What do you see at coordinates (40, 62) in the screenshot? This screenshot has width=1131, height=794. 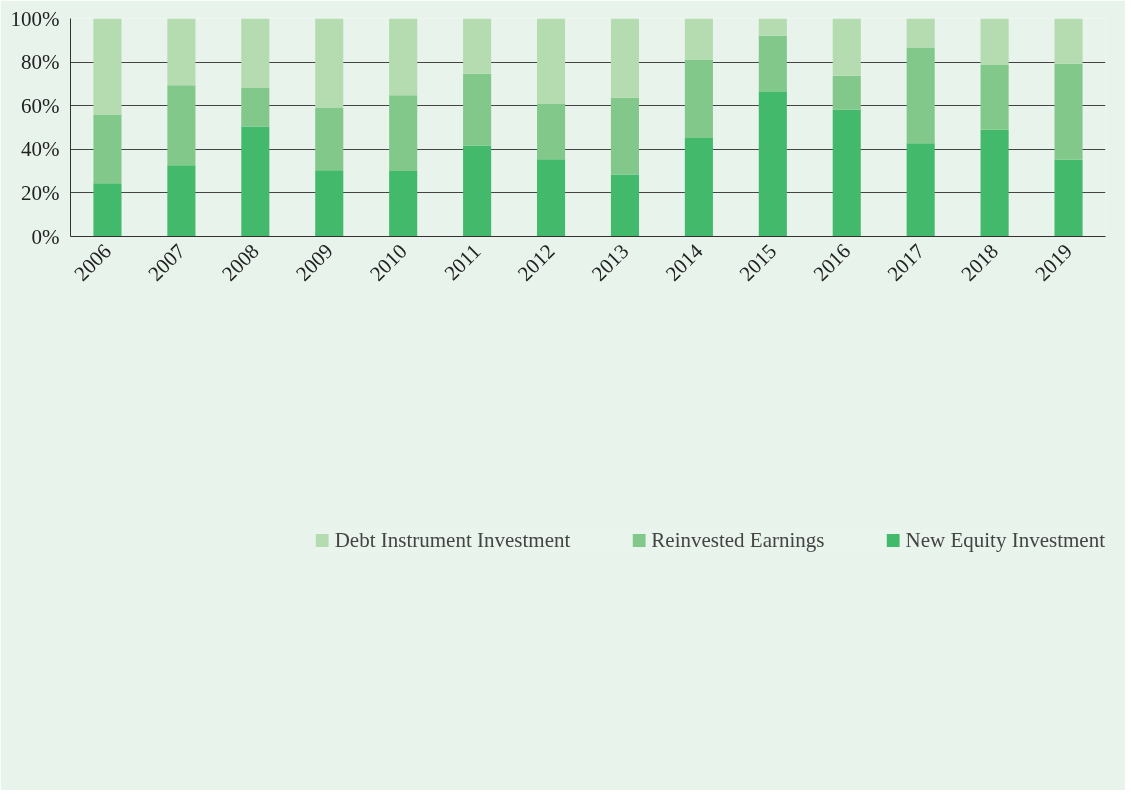 I see `y-tick-label: 80%` at bounding box center [40, 62].